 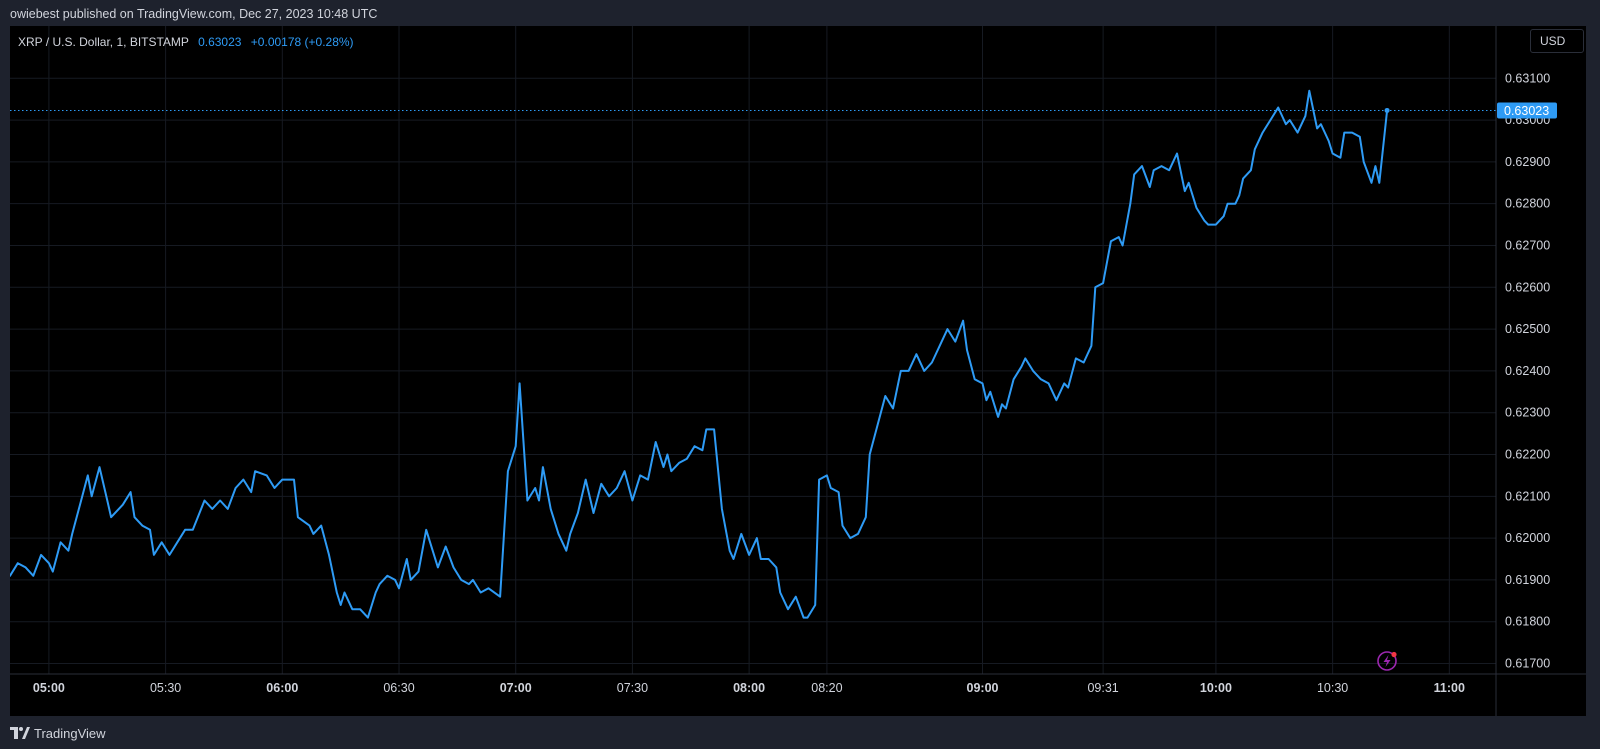 What do you see at coordinates (1332, 688) in the screenshot?
I see `x-tick-label: 10:30` at bounding box center [1332, 688].